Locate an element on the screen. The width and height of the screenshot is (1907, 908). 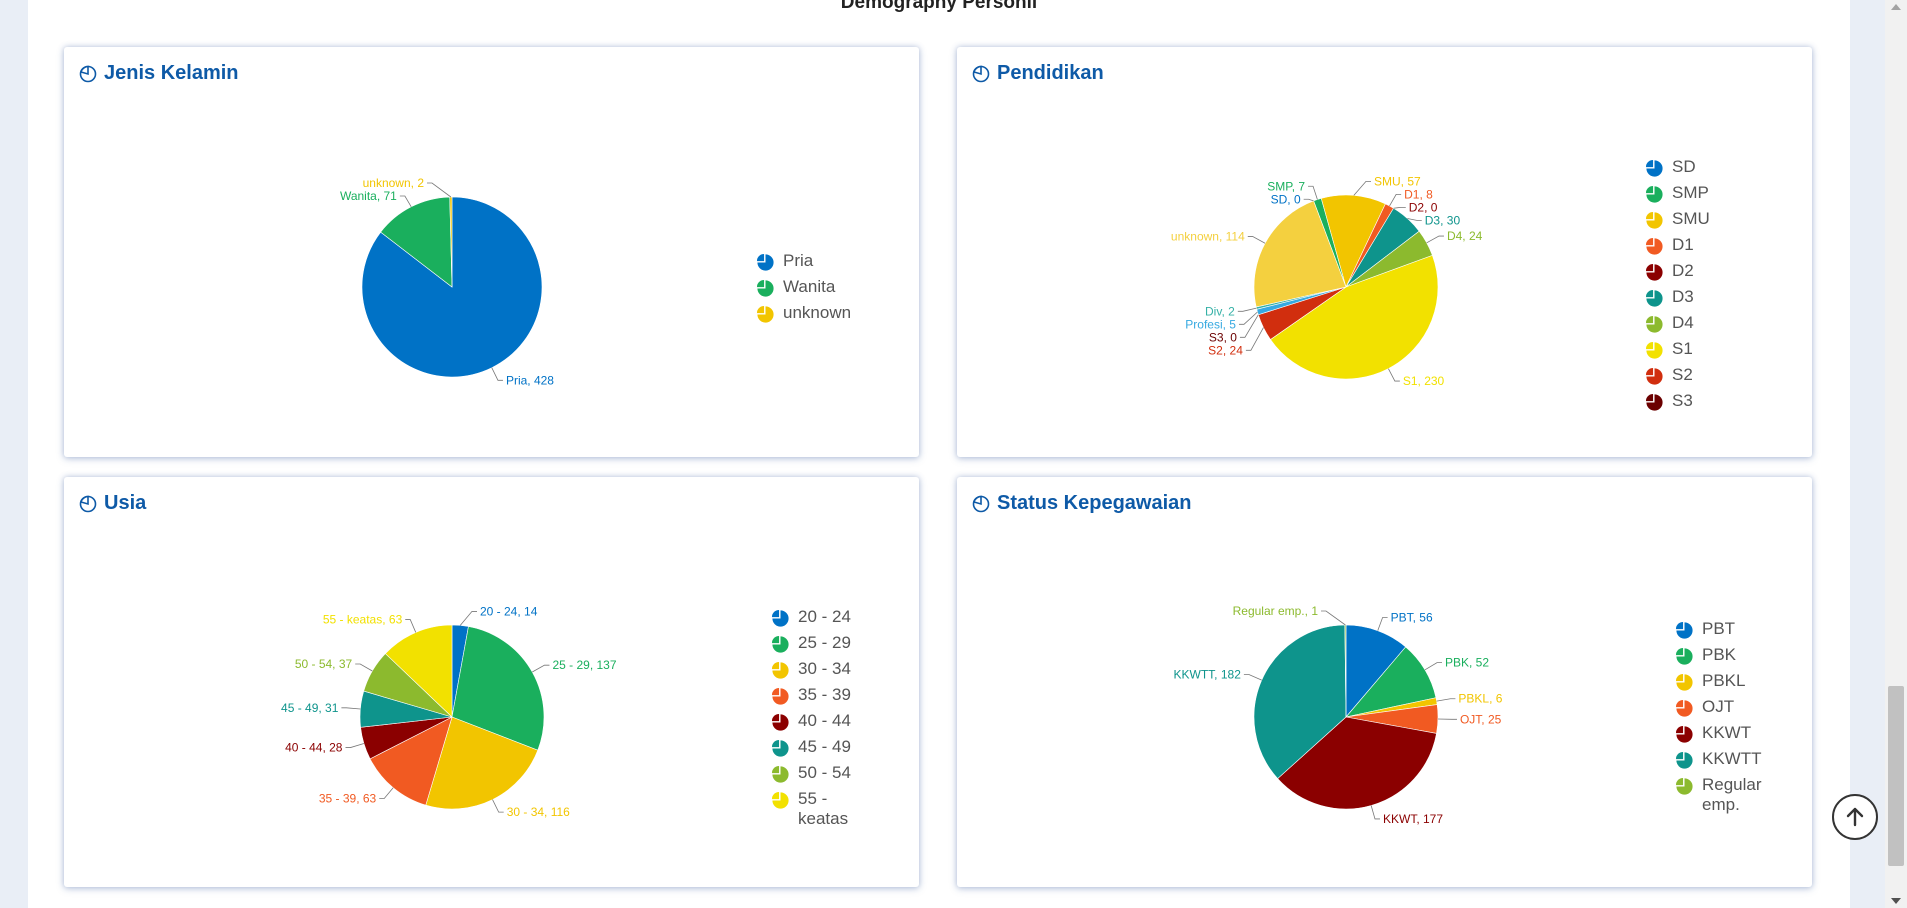
legend-item: 45 - 49 is located at coordinates (815, 750).